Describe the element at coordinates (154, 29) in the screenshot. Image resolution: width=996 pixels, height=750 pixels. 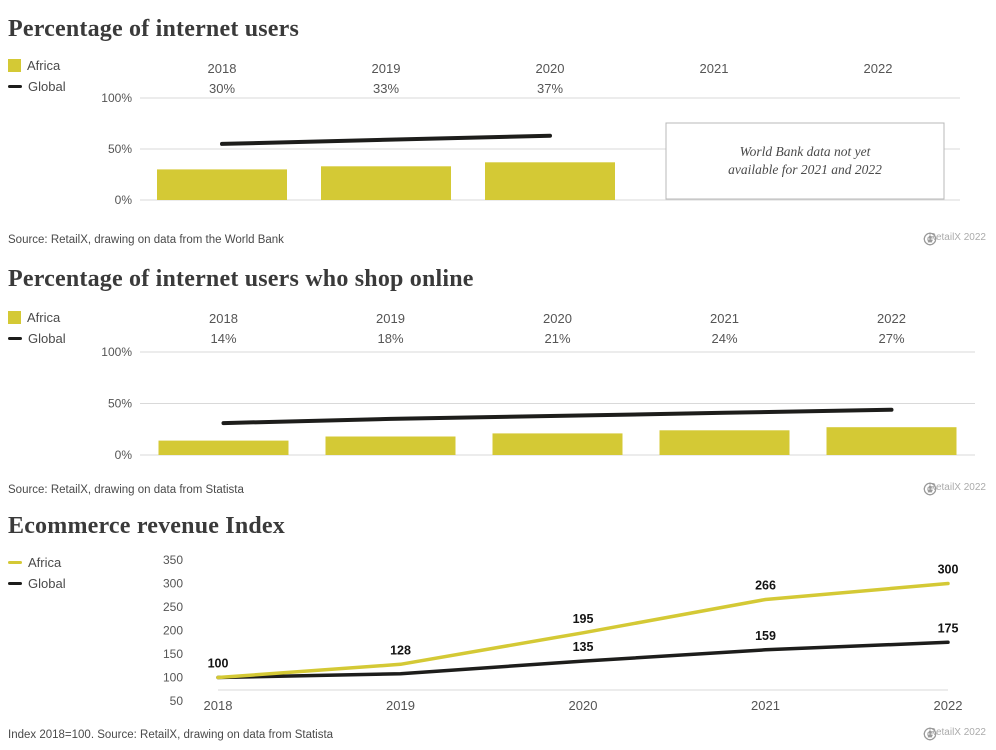
I see `chart-title: Percentage of internet users` at that location.